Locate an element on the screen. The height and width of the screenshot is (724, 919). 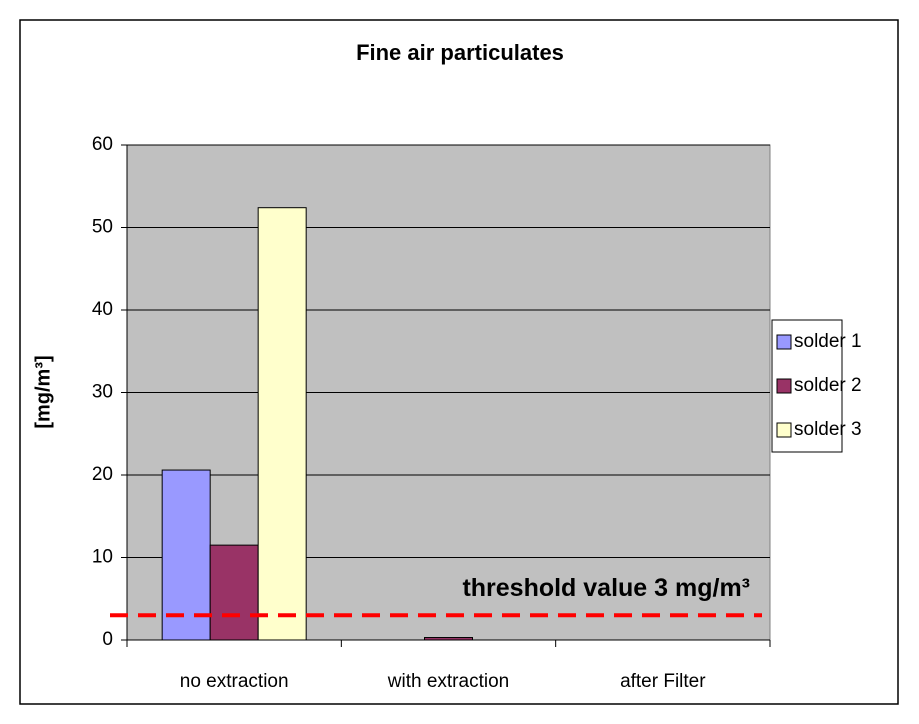
legend-label: solder 2 is located at coordinates (828, 385).